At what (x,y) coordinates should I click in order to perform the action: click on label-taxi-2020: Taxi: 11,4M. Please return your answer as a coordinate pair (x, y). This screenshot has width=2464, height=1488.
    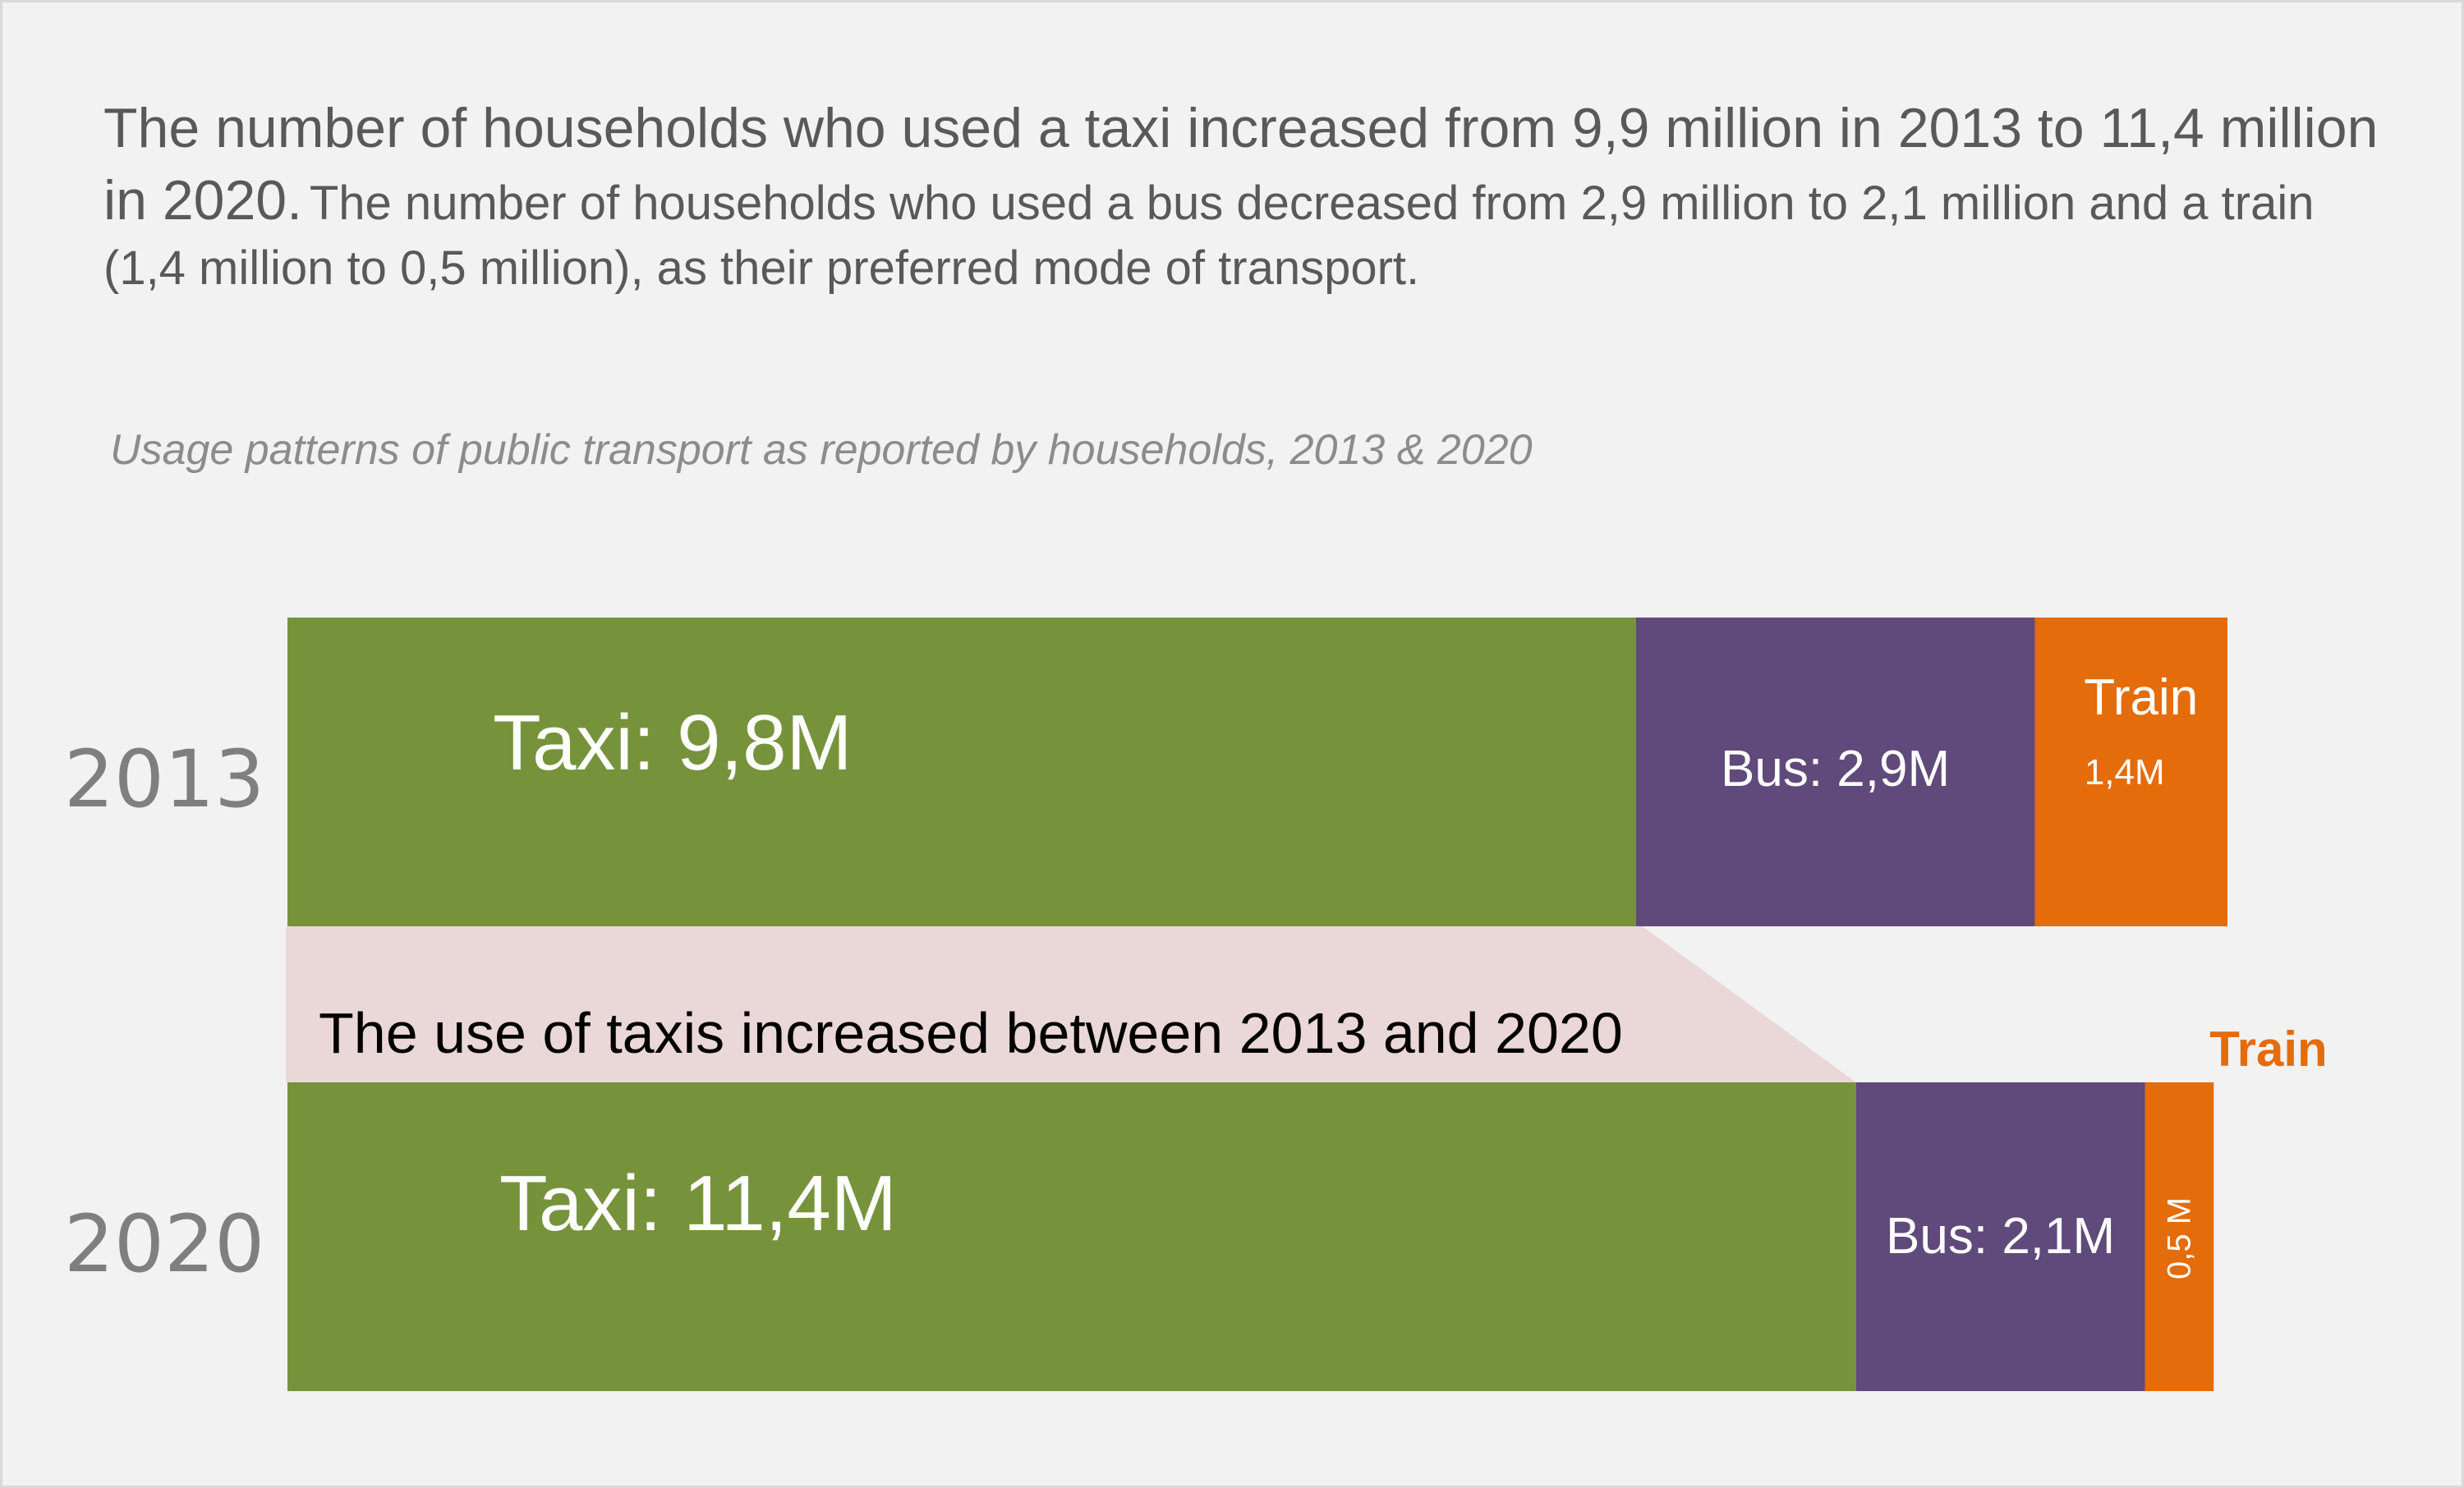
    Looking at the image, I should click on (698, 1203).